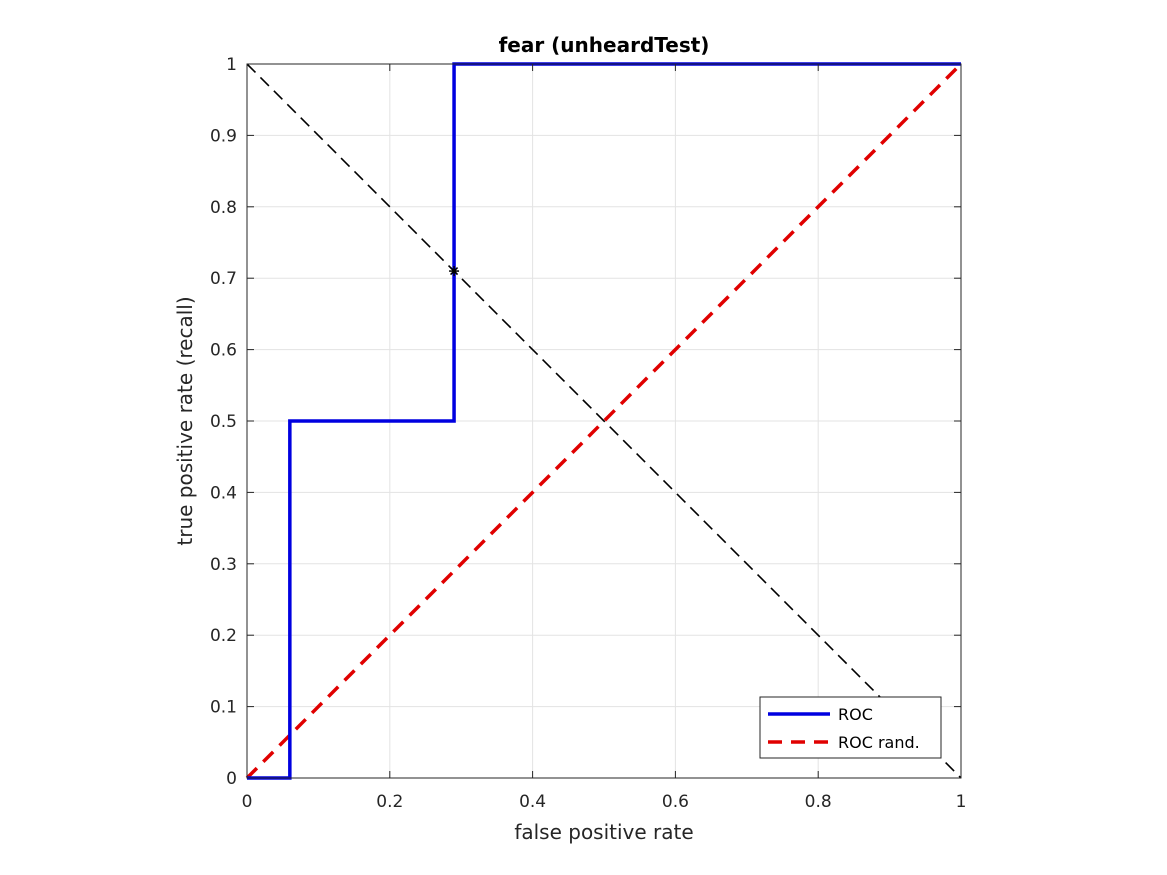  I want to click on y-tick-label: 0, so click(231, 779).